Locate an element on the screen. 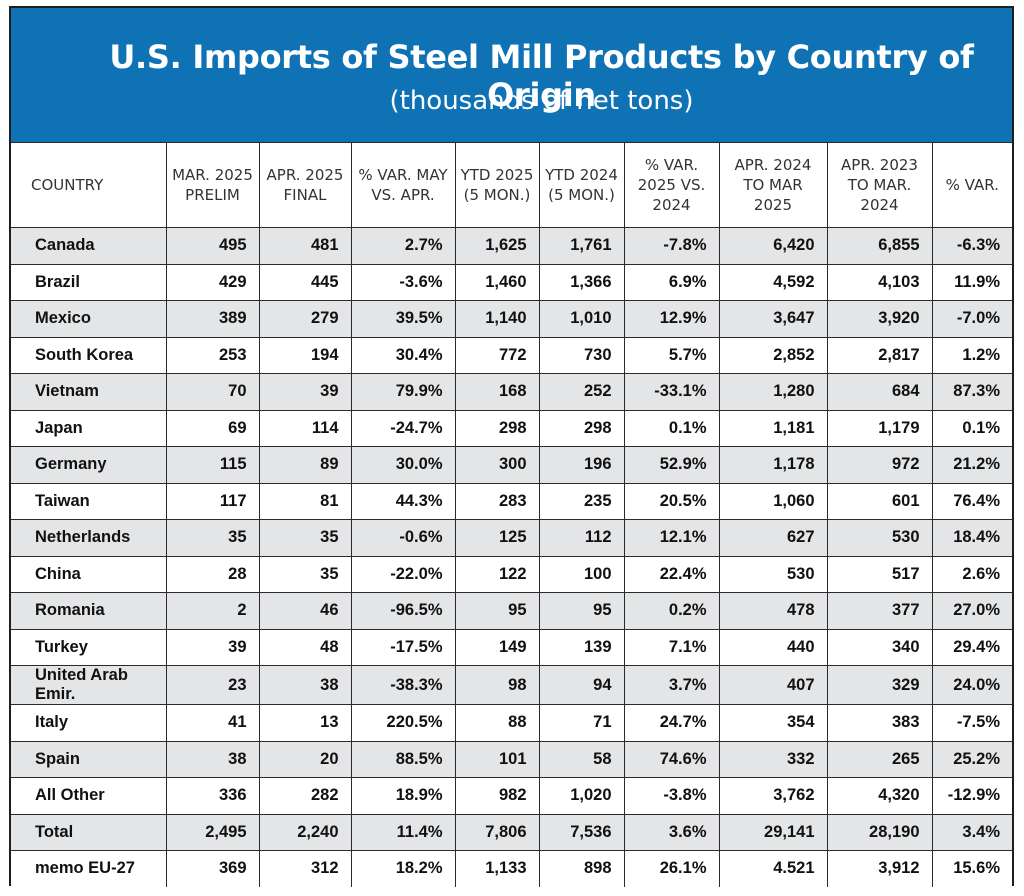  value-cell: -96.5% is located at coordinates (403, 611).